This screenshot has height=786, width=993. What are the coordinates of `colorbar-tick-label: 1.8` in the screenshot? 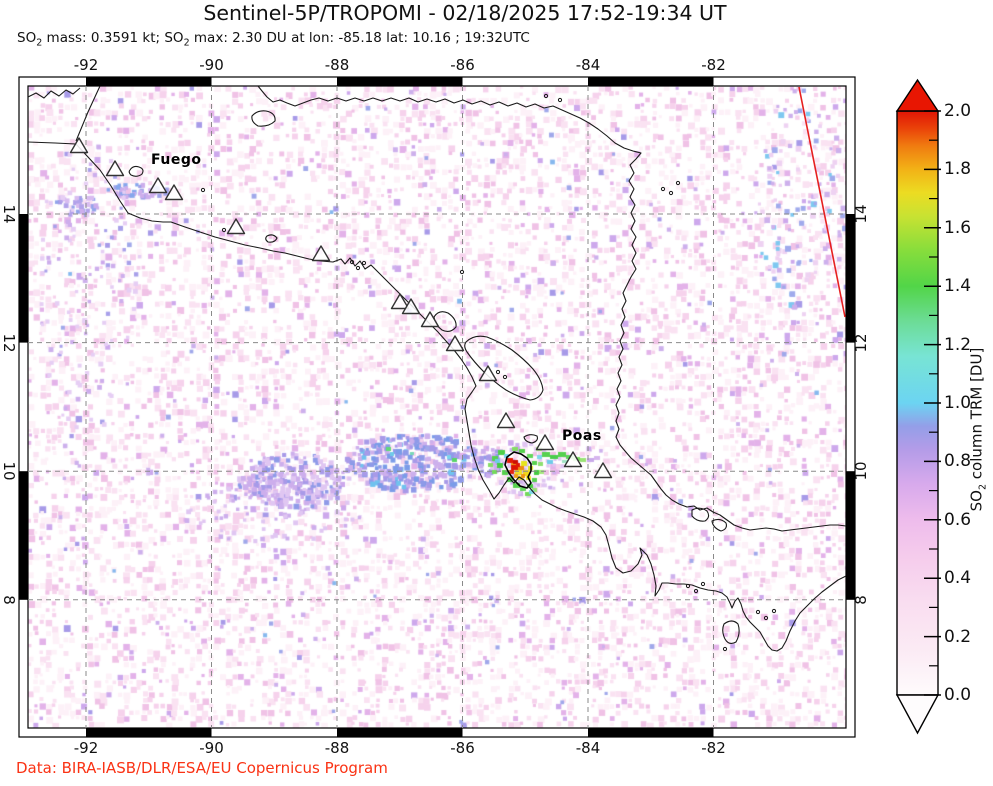 It's located at (958, 169).